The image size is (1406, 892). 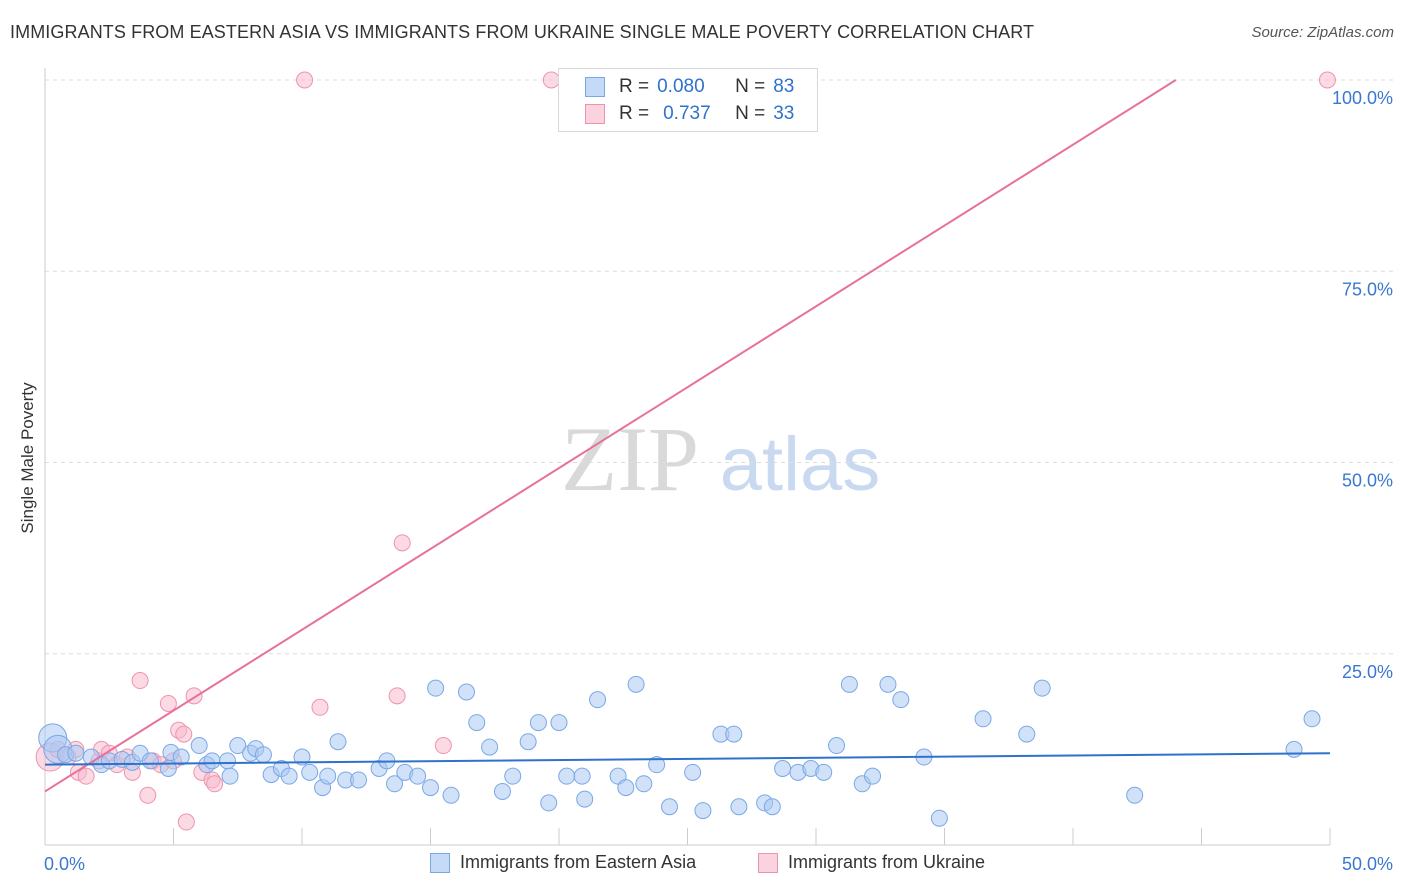 I want to click on legend-label: Immigrants from Eastern Asia, so click(x=578, y=862).